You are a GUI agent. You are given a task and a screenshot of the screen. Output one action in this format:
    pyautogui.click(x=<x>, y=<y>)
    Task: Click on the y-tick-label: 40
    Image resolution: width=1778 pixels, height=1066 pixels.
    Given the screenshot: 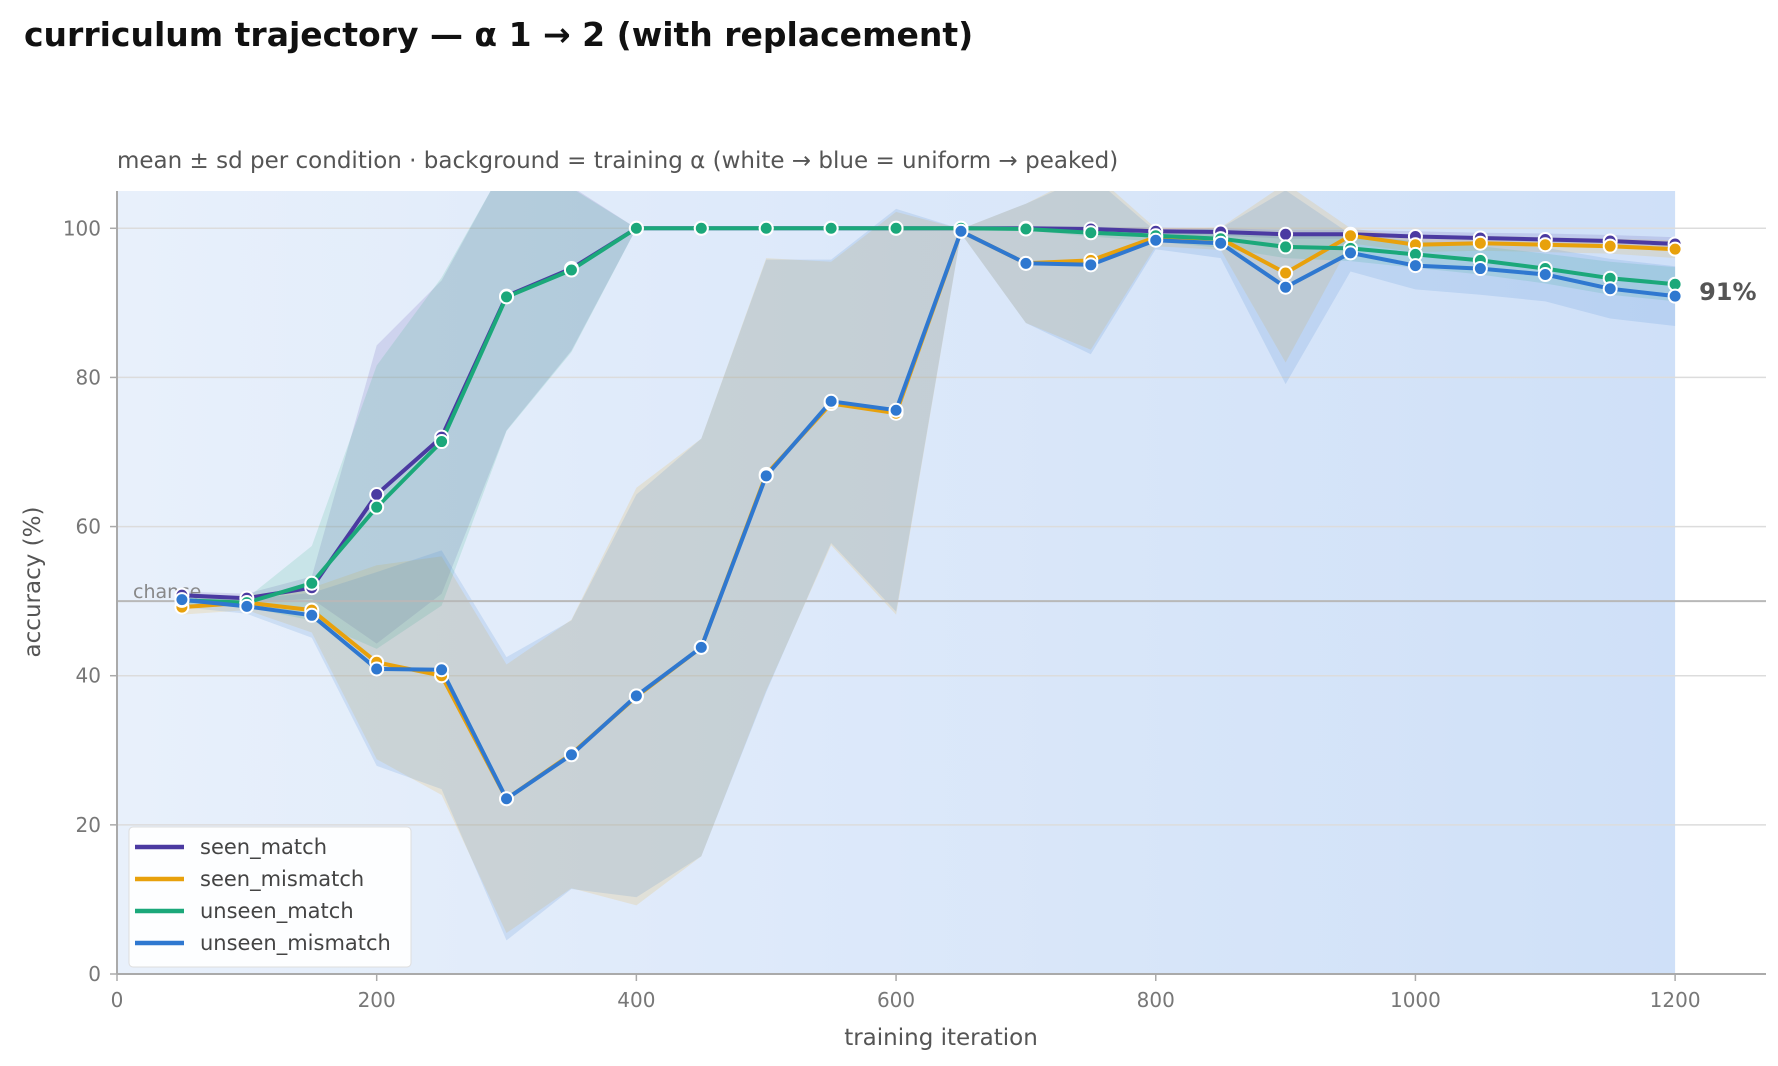 What is the action you would take?
    pyautogui.click(x=88, y=676)
    